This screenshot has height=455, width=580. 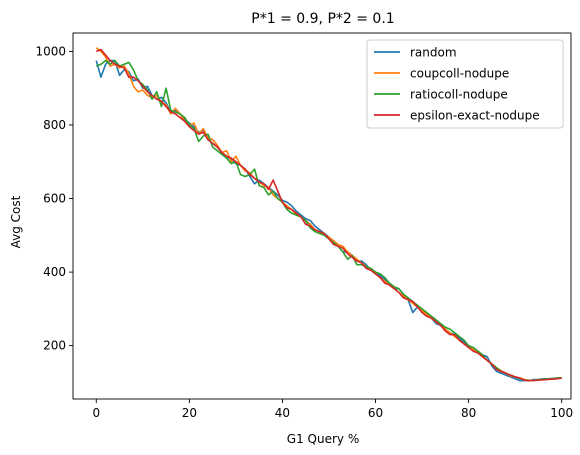 I want to click on x-tick-label-4: 80, so click(x=468, y=413).